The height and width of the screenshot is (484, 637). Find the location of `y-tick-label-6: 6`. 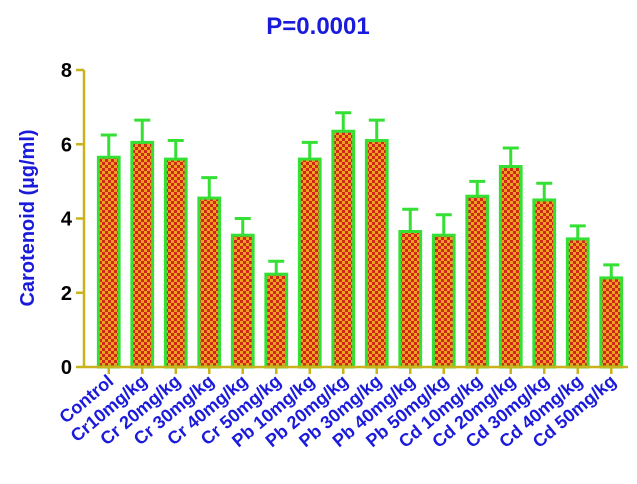

y-tick-label-6: 6 is located at coordinates (66, 145).